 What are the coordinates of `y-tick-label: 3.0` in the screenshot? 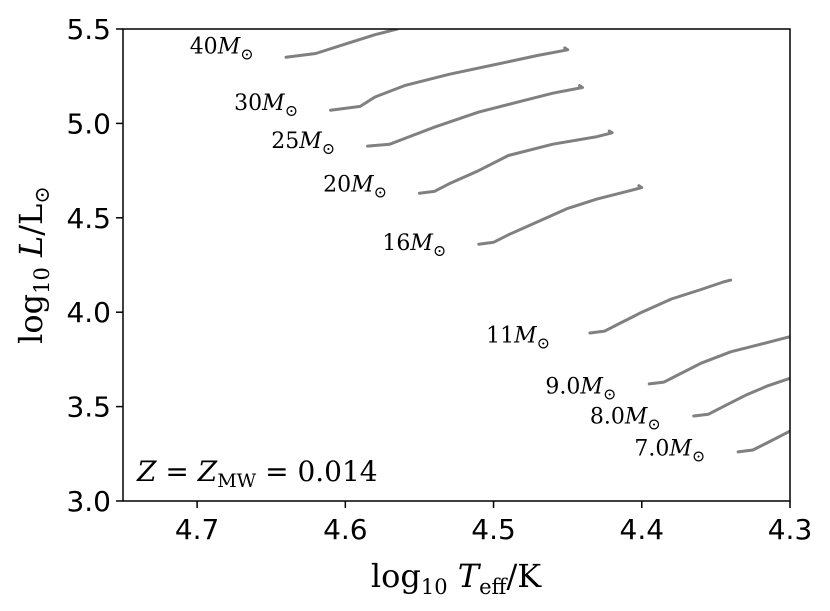 It's located at (88, 501).